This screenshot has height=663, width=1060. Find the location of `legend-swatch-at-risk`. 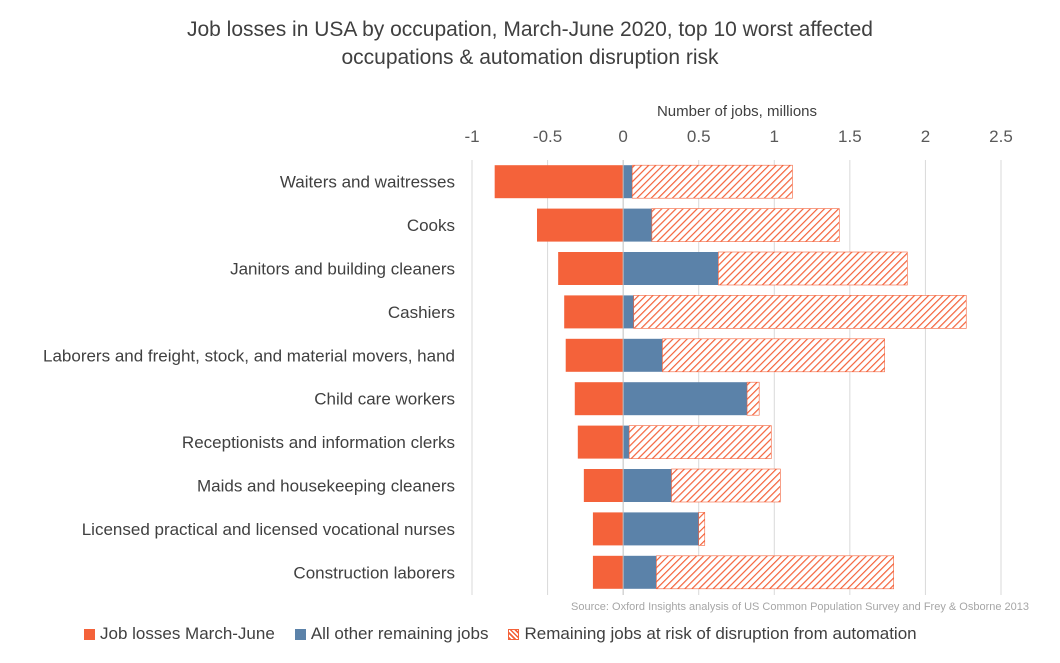

legend-swatch-at-risk is located at coordinates (514, 634).